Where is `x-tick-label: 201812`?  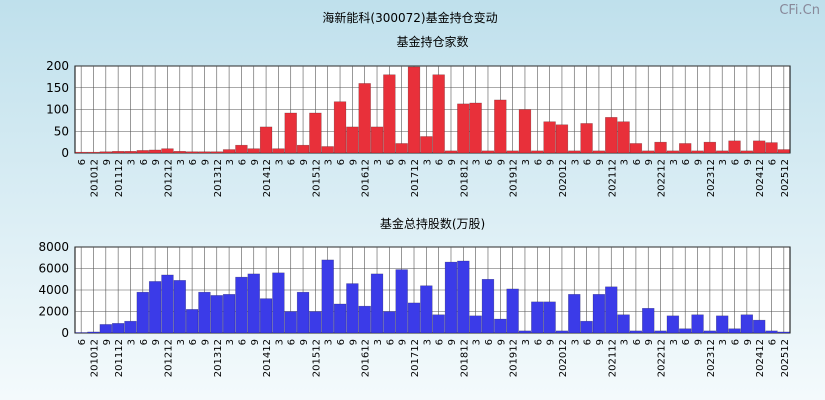 x-tick-label: 201812 is located at coordinates (464, 358).